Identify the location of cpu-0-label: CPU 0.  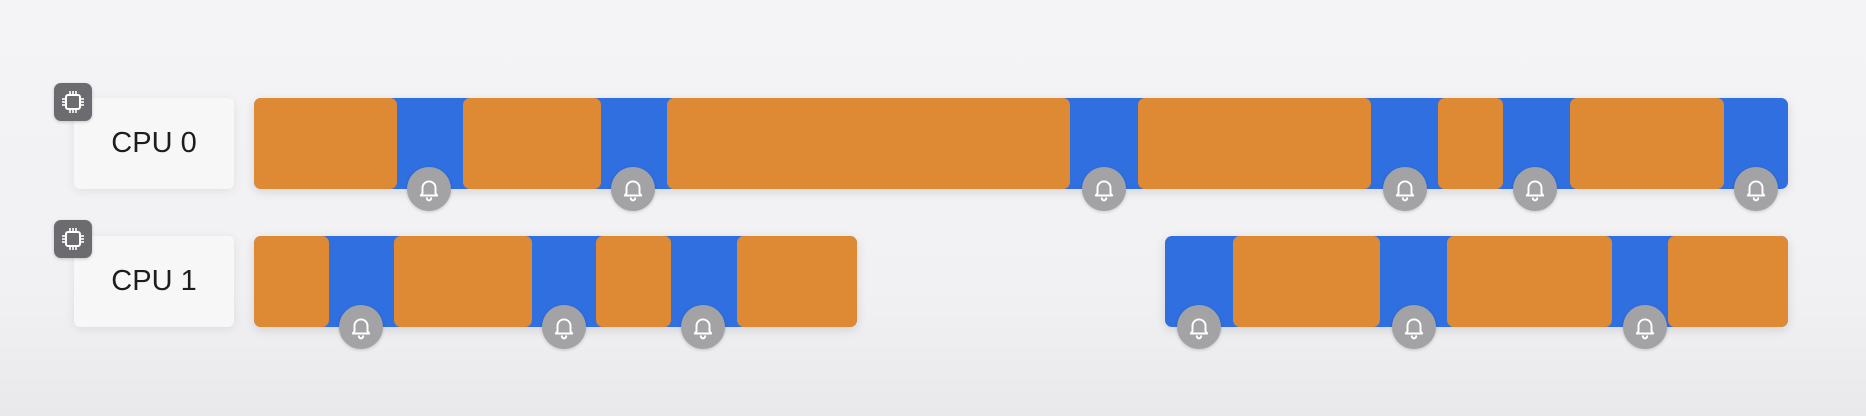
(154, 143).